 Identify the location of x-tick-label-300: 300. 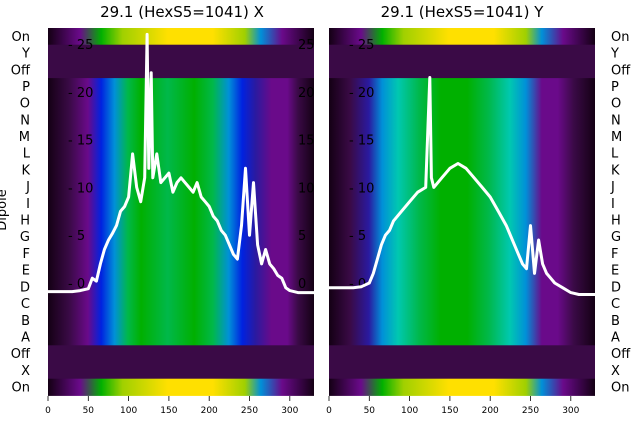
(289, 411).